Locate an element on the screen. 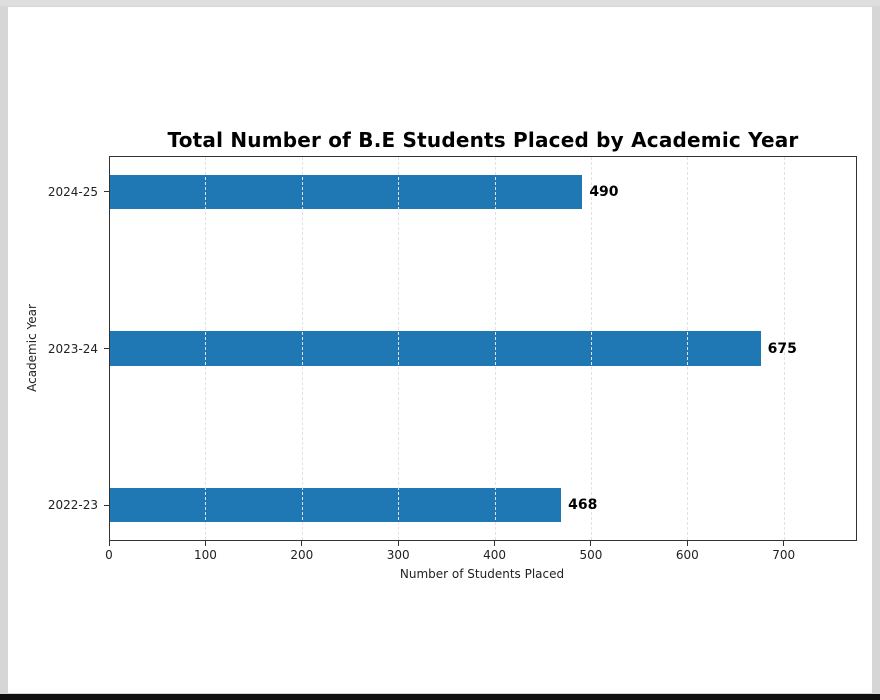  y-tick-label: 2022-23 is located at coordinates (72, 505).